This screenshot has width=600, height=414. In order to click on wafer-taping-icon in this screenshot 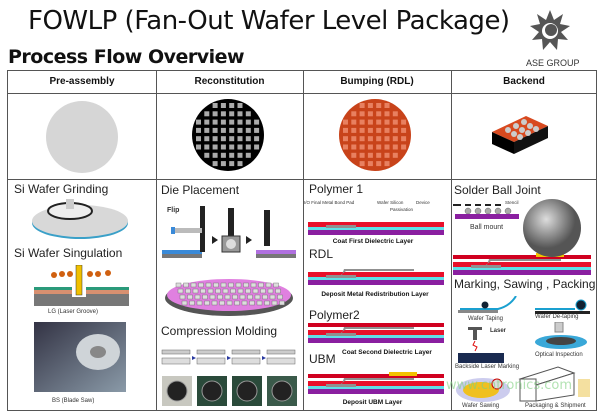, I will do `click(487, 304)`.